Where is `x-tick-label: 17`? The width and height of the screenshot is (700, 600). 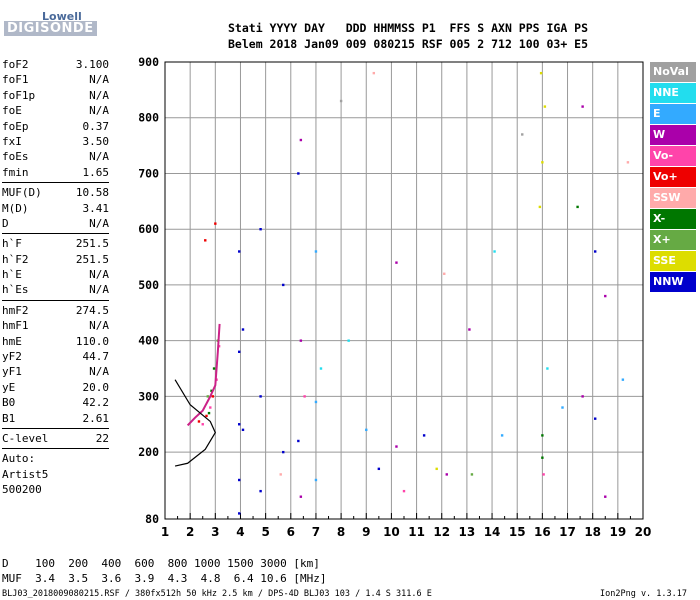 x-tick-label: 17 is located at coordinates (567, 532).